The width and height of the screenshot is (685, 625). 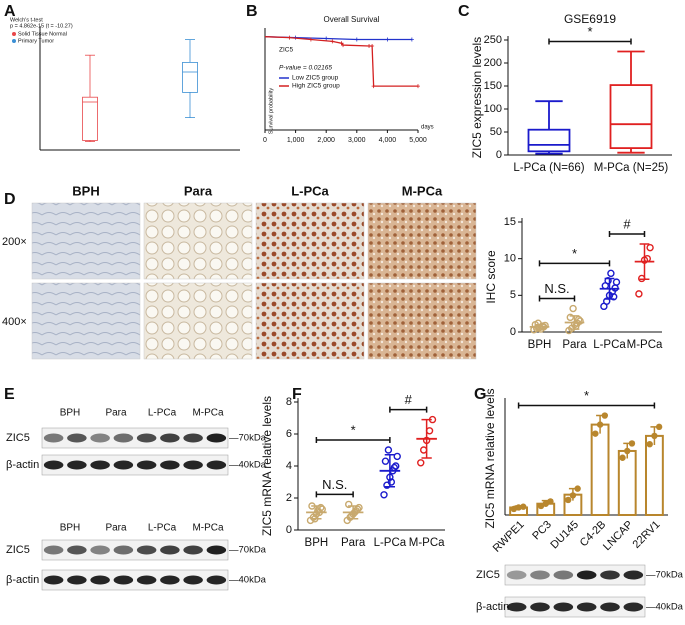 What do you see at coordinates (341, 61) in the screenshot?
I see `survival-line` at bounding box center [341, 61].